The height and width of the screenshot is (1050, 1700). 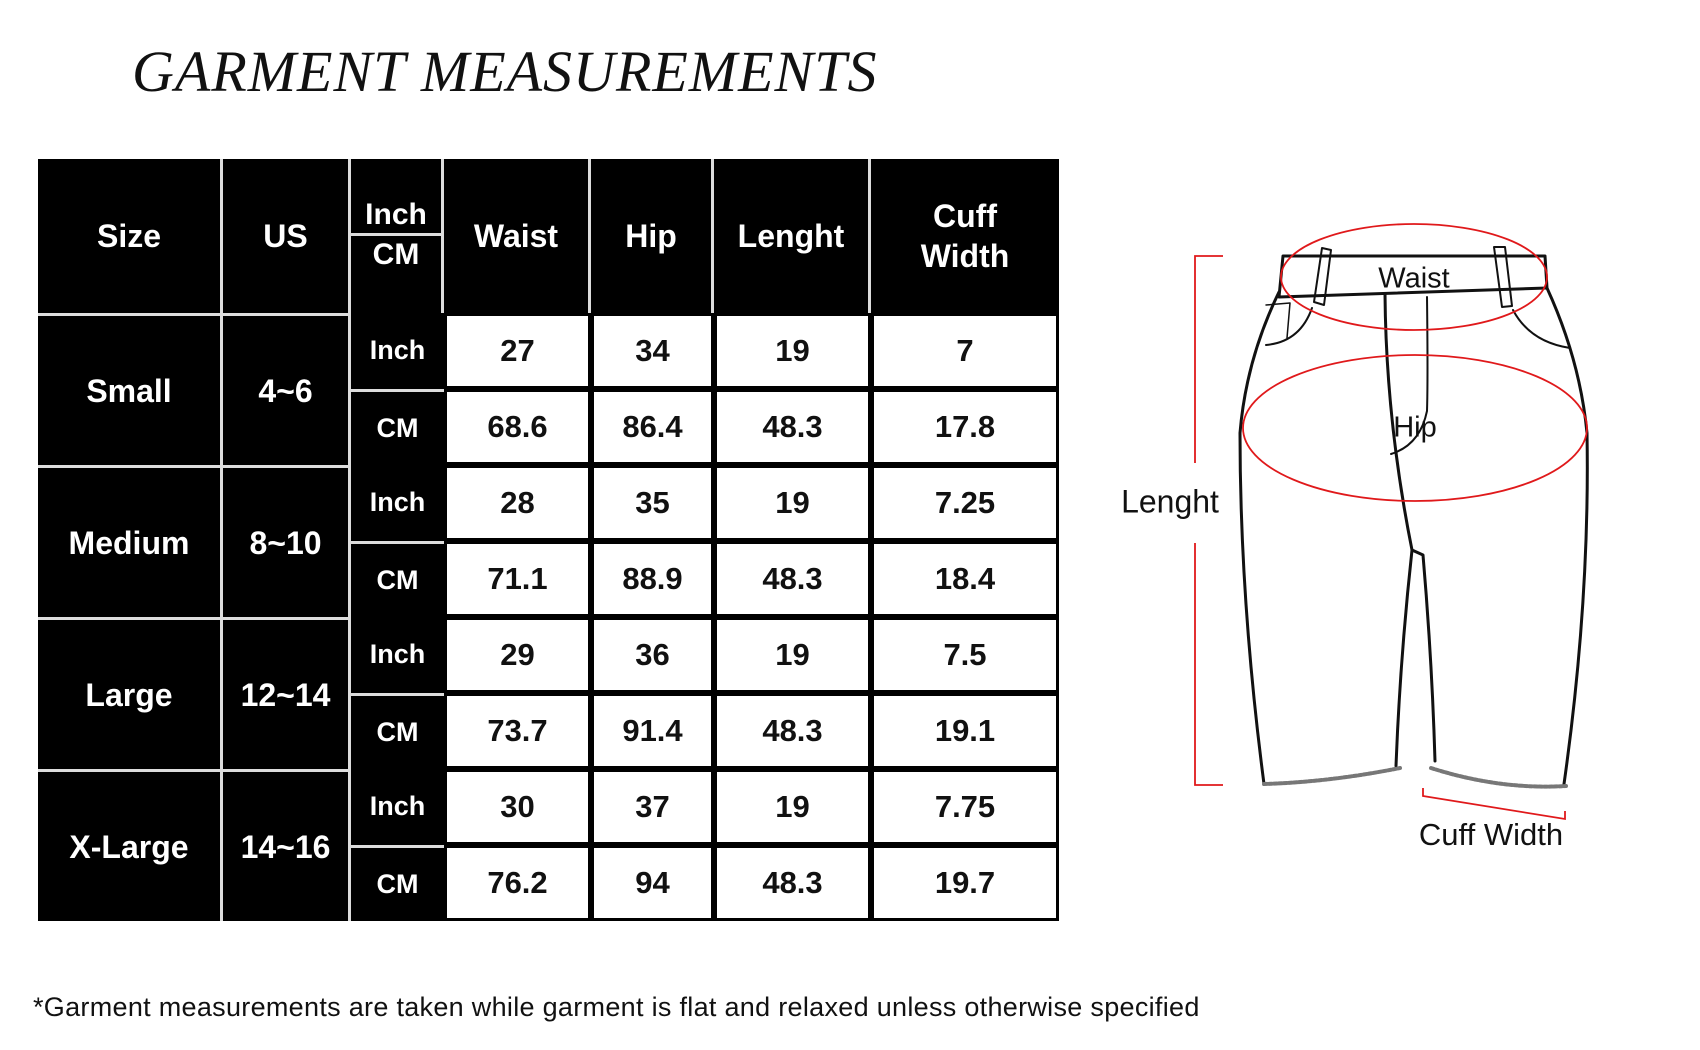 What do you see at coordinates (652, 427) in the screenshot?
I see `hip-value: 86.4` at bounding box center [652, 427].